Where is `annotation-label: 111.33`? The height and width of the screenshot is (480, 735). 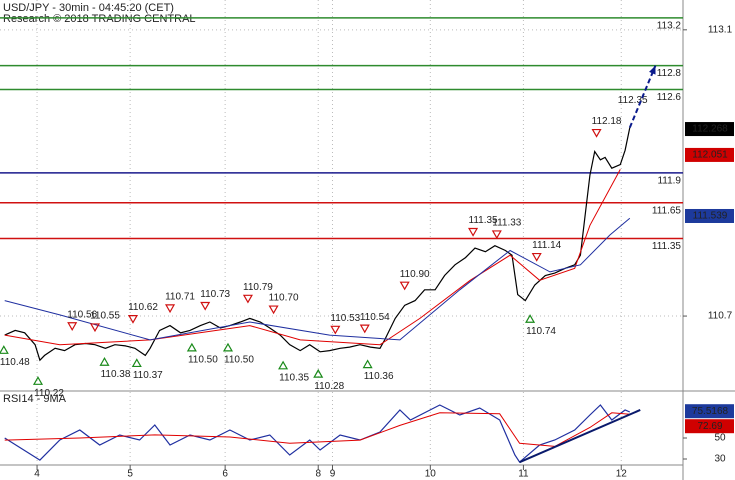 annotation-label: 111.33 is located at coordinates (507, 223).